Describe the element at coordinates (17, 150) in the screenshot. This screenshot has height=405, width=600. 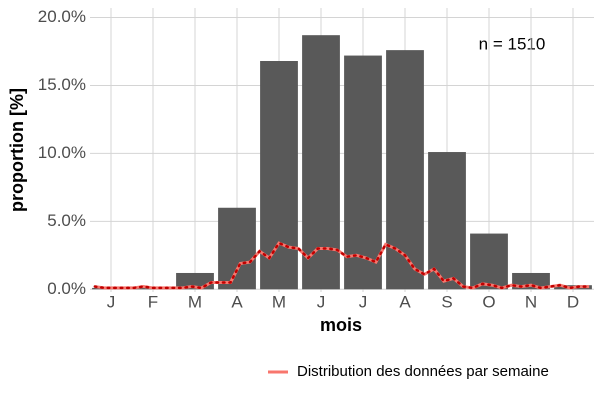
I see `y-axis-title: proportion [%]` at that location.